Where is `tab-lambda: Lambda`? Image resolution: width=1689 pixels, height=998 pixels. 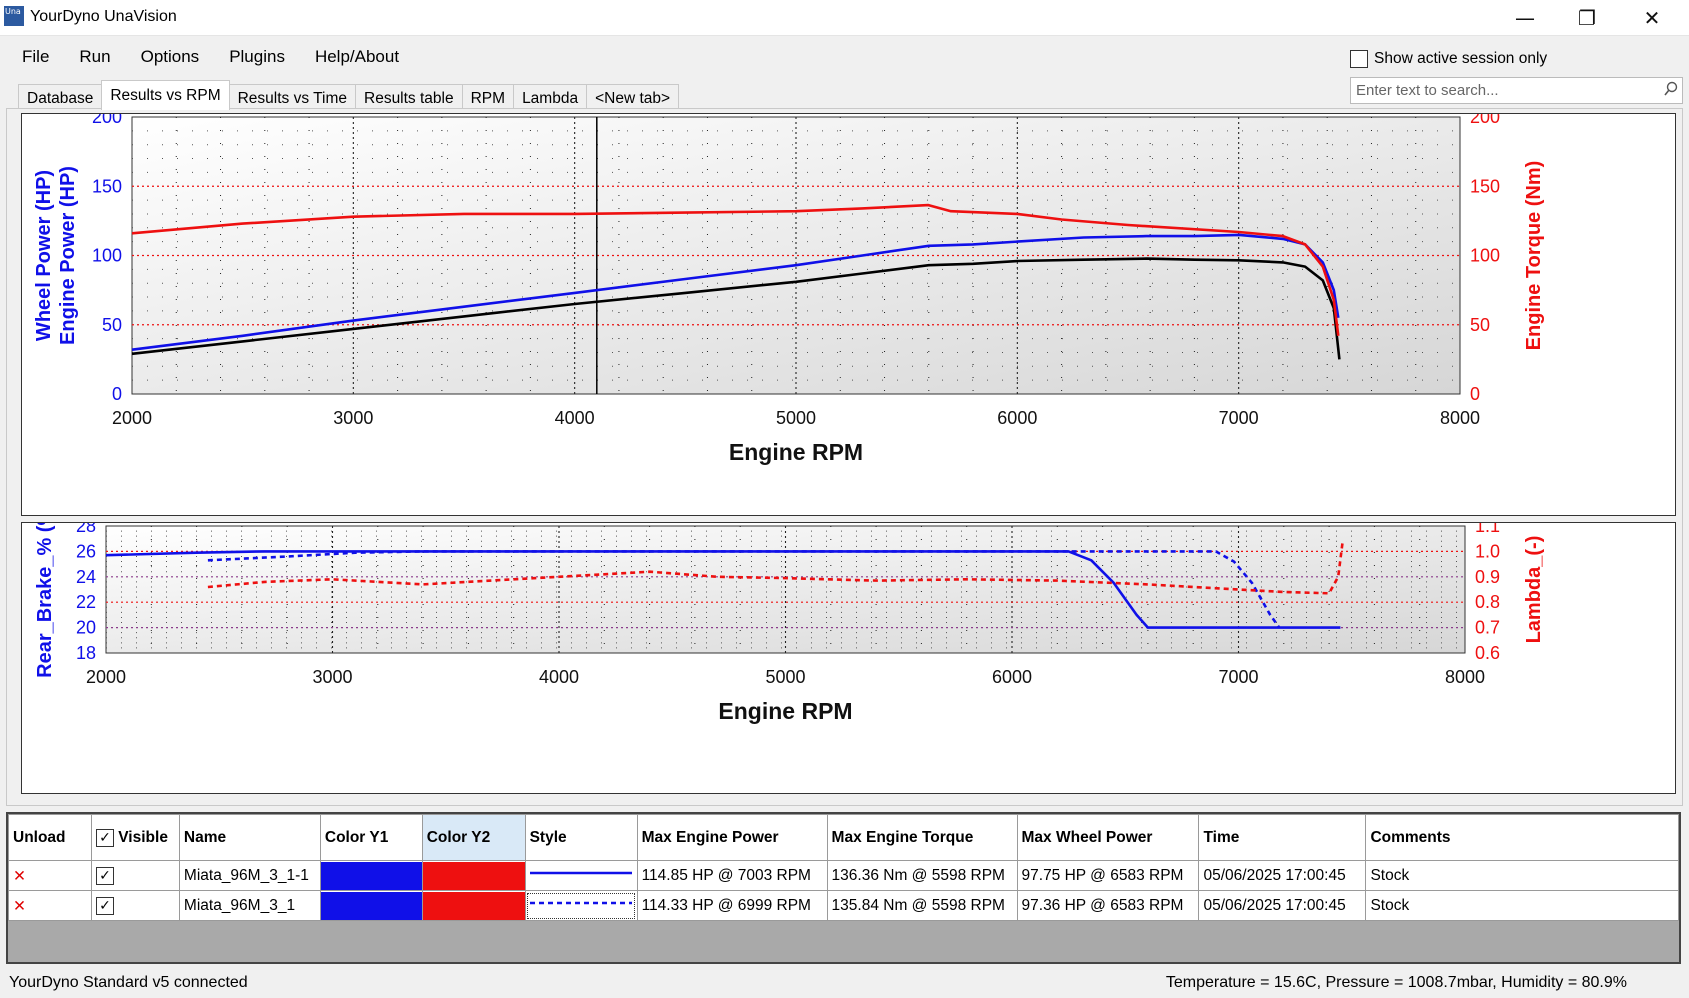 tab-lambda: Lambda is located at coordinates (550, 97).